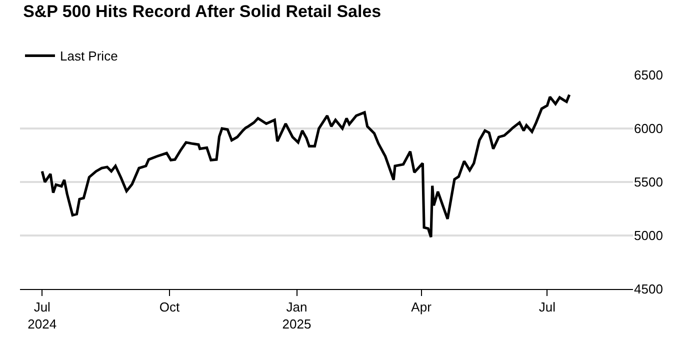 The height and width of the screenshot is (349, 675). What do you see at coordinates (648, 75) in the screenshot?
I see `y-tick-label: 6500` at bounding box center [648, 75].